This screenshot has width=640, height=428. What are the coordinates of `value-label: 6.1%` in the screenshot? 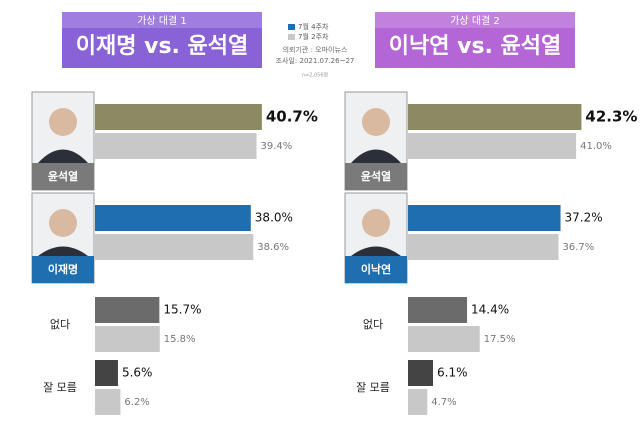 It's located at (452, 373).